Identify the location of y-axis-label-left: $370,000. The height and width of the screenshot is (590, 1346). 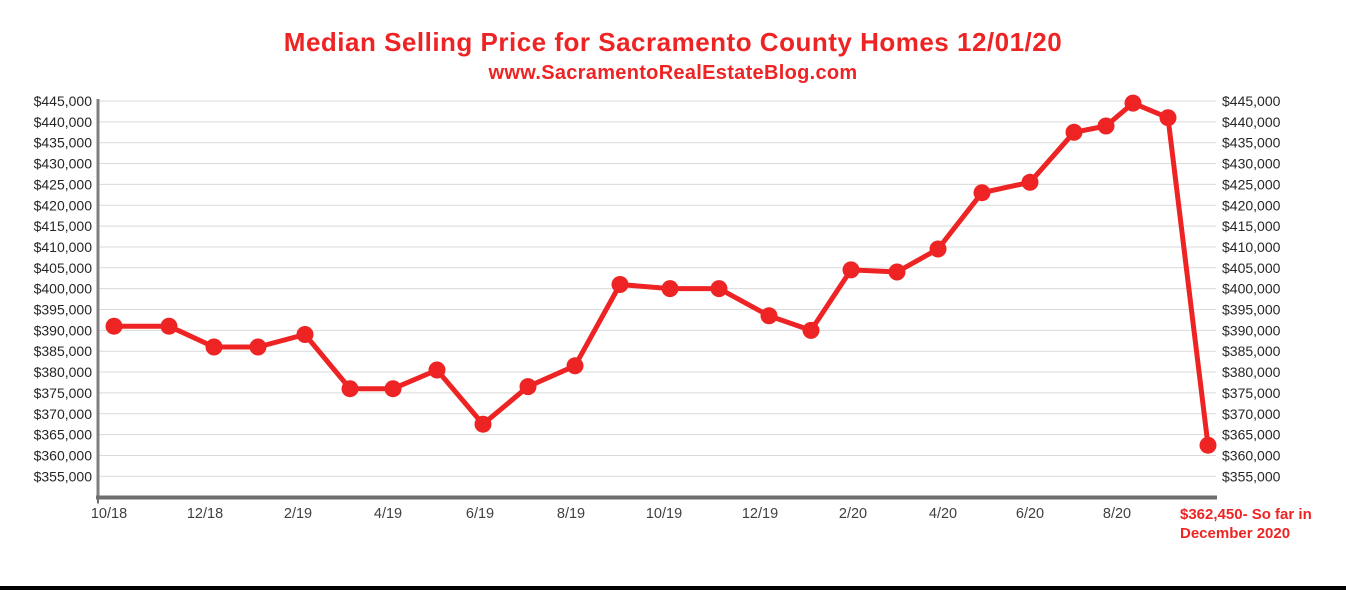
(63, 414).